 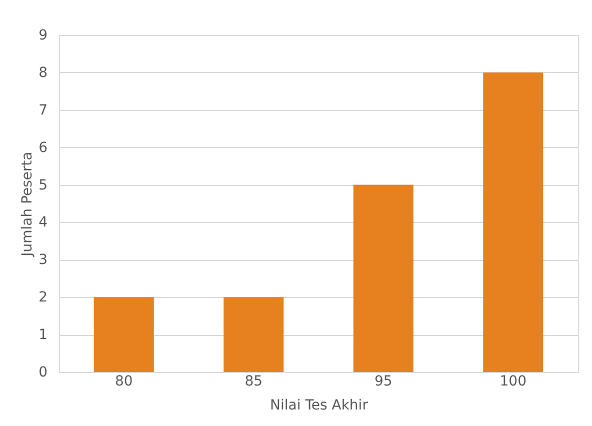 What do you see at coordinates (43, 335) in the screenshot?
I see `y-tick-label: 1` at bounding box center [43, 335].